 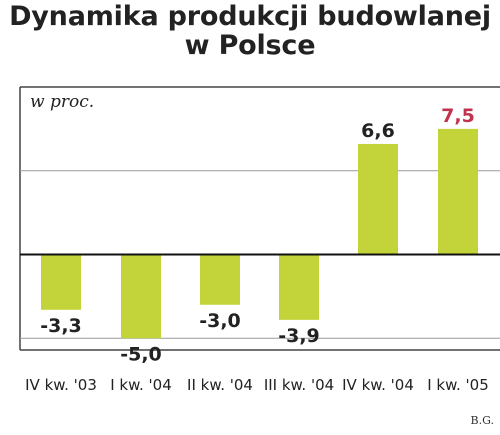 I want to click on chart-title: Dynamika produkcji budowlanej w Polsce, so click(x=250, y=31).